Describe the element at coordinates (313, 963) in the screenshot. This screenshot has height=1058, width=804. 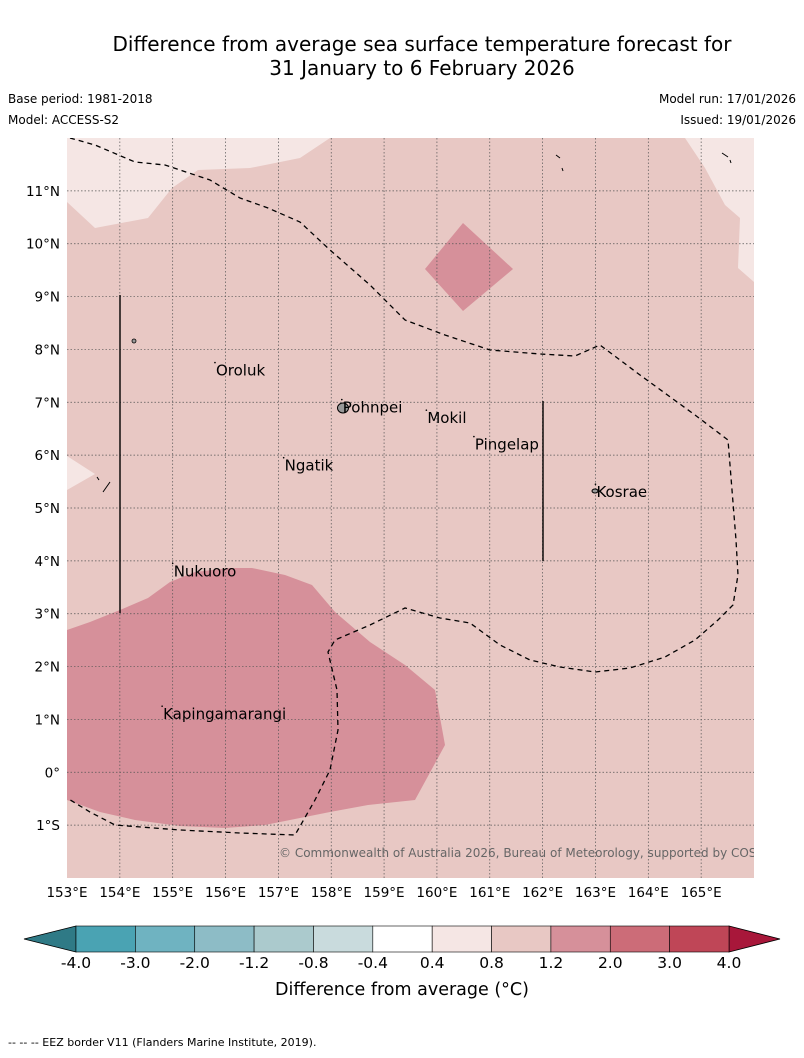
I see `colorbar-tick-label: -0.8` at that location.